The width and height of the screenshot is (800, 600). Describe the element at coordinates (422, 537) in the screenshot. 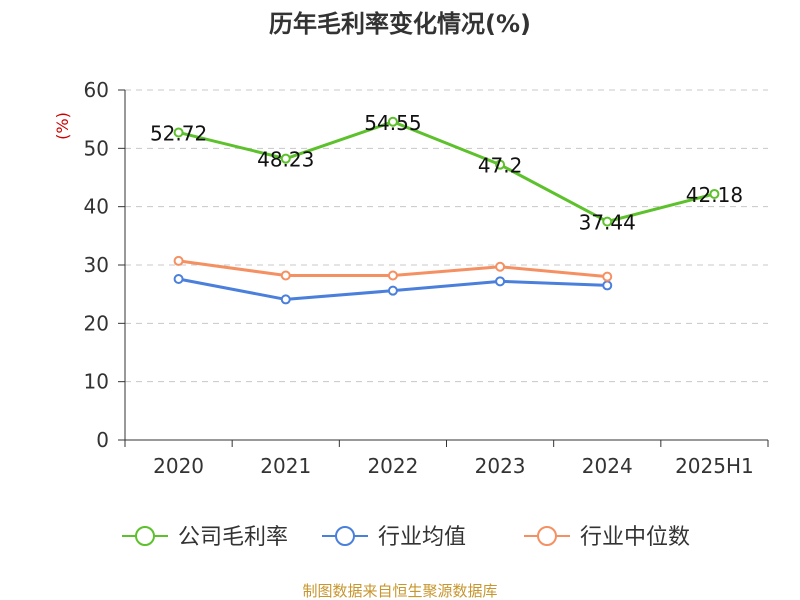

I see `legend-label: 行业均值` at that location.